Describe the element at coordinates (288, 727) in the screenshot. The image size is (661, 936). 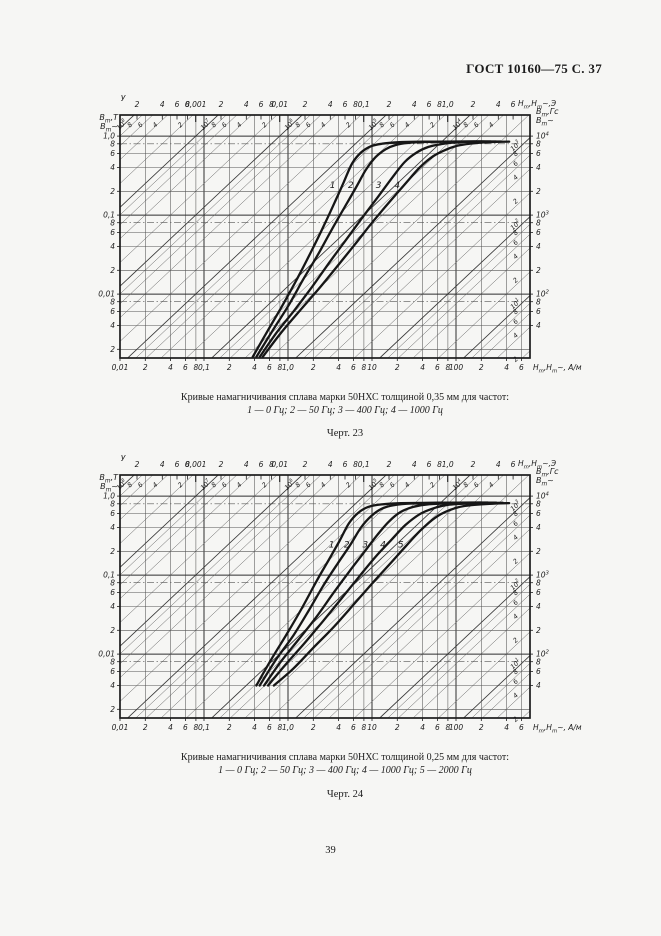
I see `bottom-tick-label: 1,0` at that location.